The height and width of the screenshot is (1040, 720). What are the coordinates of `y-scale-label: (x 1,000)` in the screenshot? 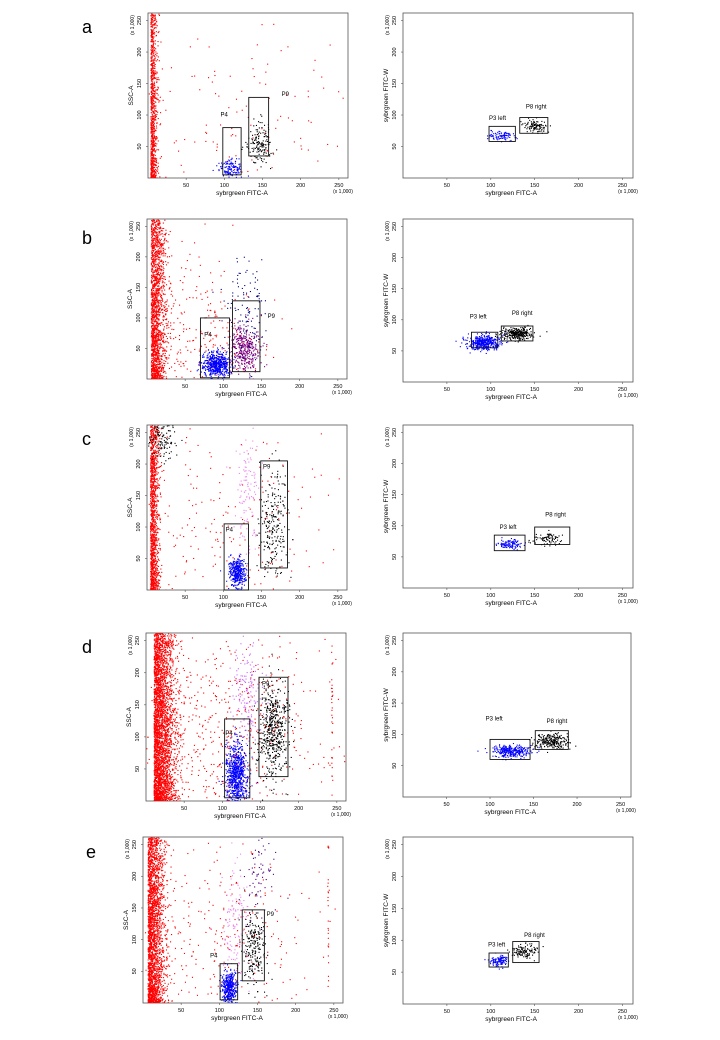 It's located at (132, 231).